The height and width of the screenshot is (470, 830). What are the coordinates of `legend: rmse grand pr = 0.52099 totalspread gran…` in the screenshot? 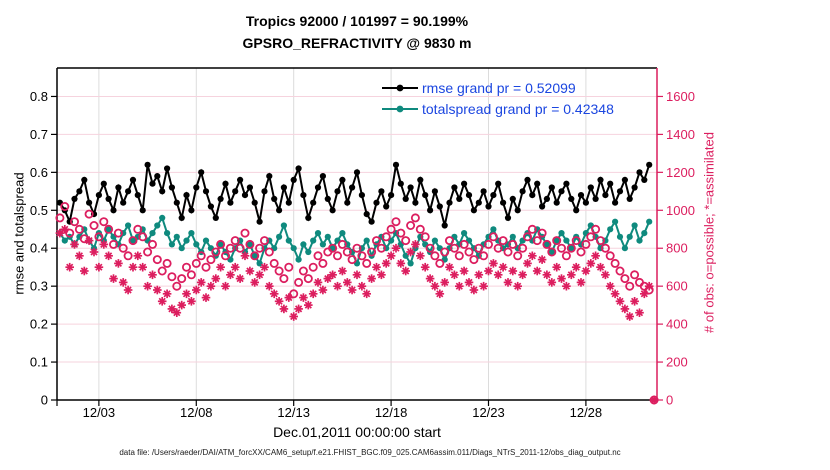 It's located at (497, 101).